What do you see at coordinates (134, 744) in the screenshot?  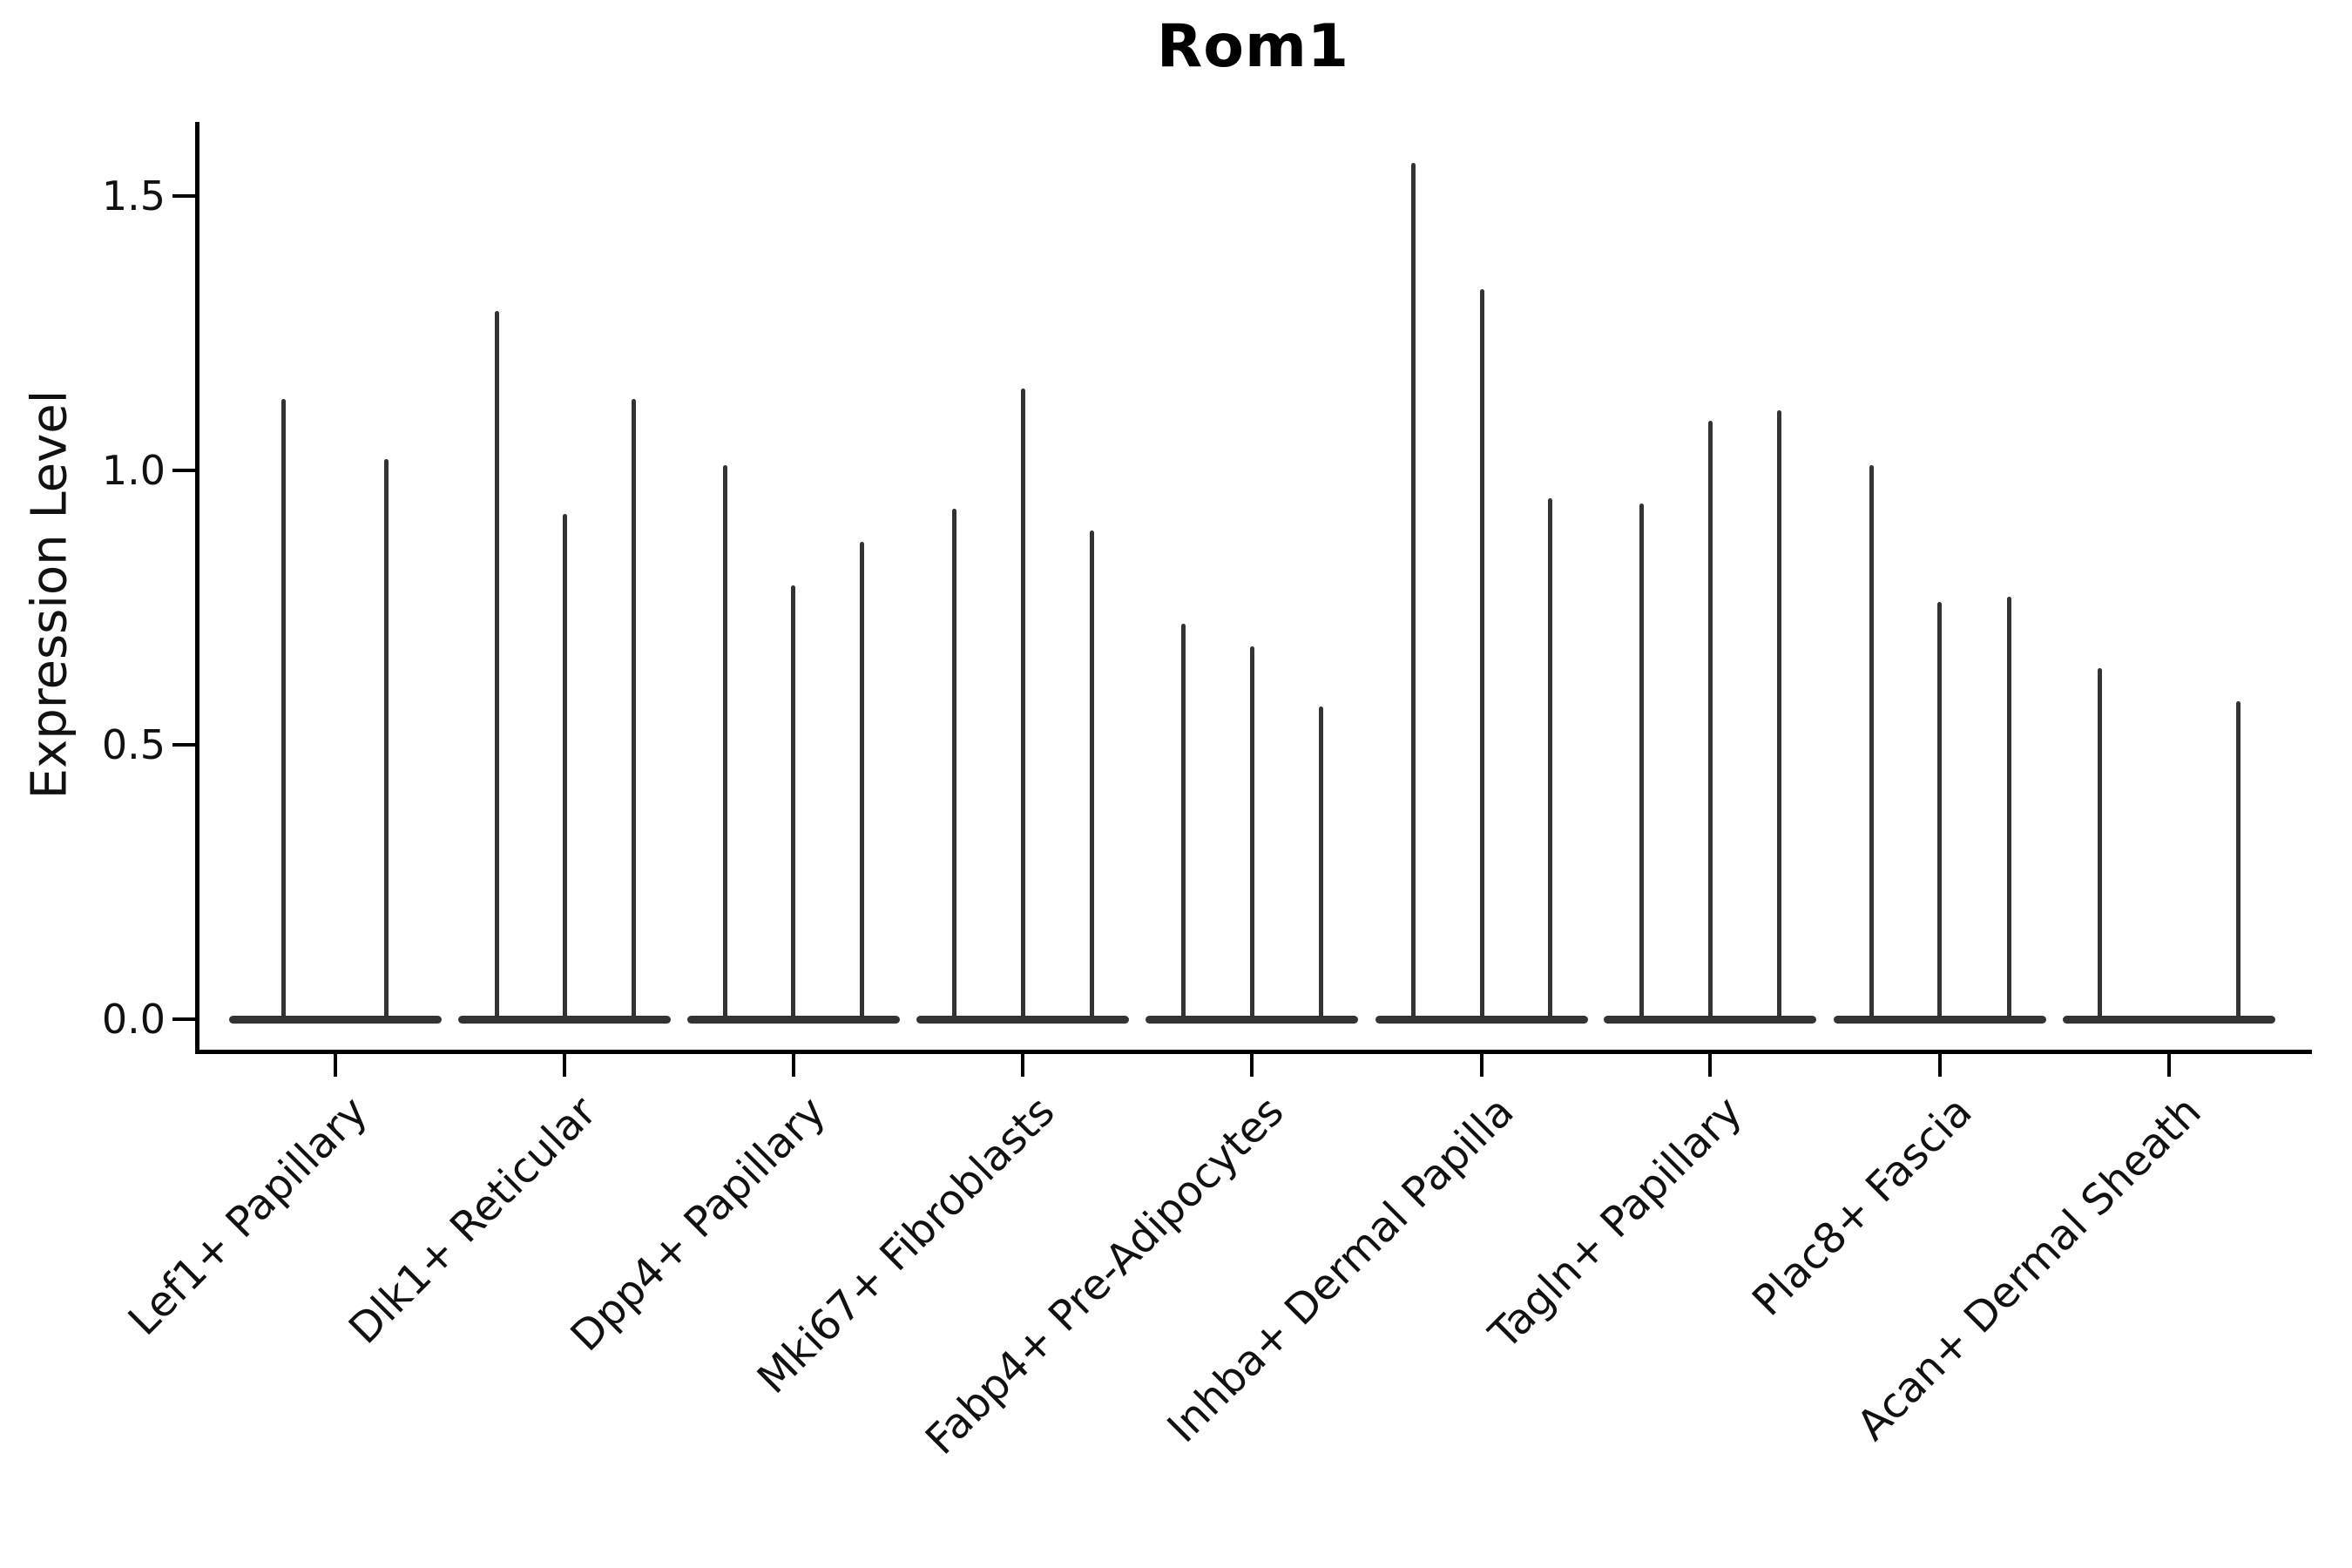 I see `y-tick-label: 0.5` at bounding box center [134, 744].